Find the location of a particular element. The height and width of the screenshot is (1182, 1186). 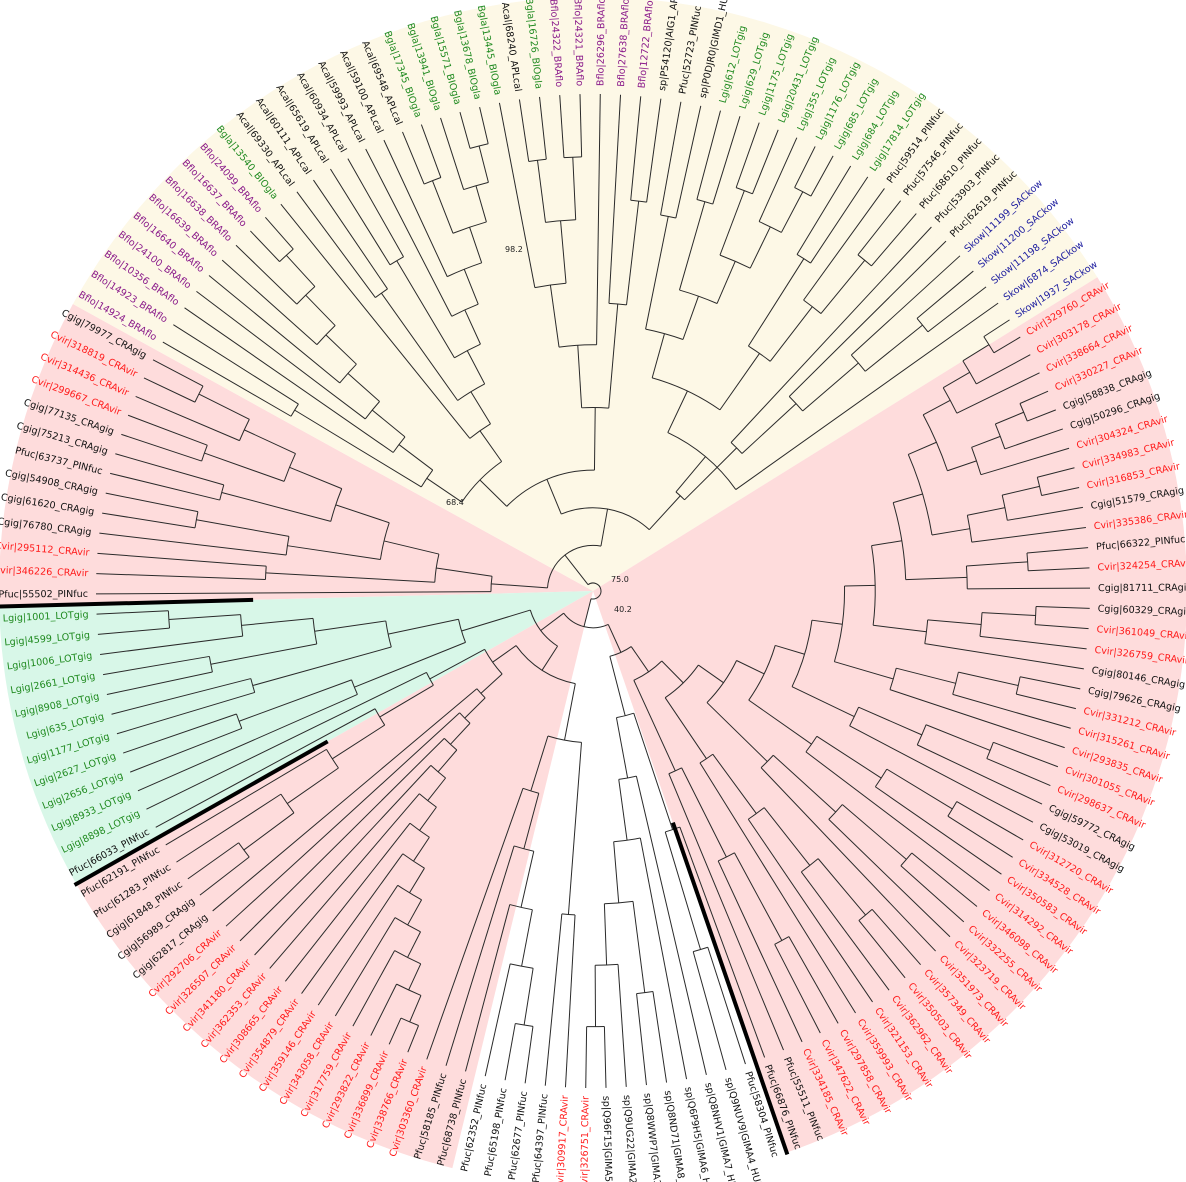

leaf-label: sp|Q9UG22|GIMA2_HUMAN is located at coordinates (631, 1138).